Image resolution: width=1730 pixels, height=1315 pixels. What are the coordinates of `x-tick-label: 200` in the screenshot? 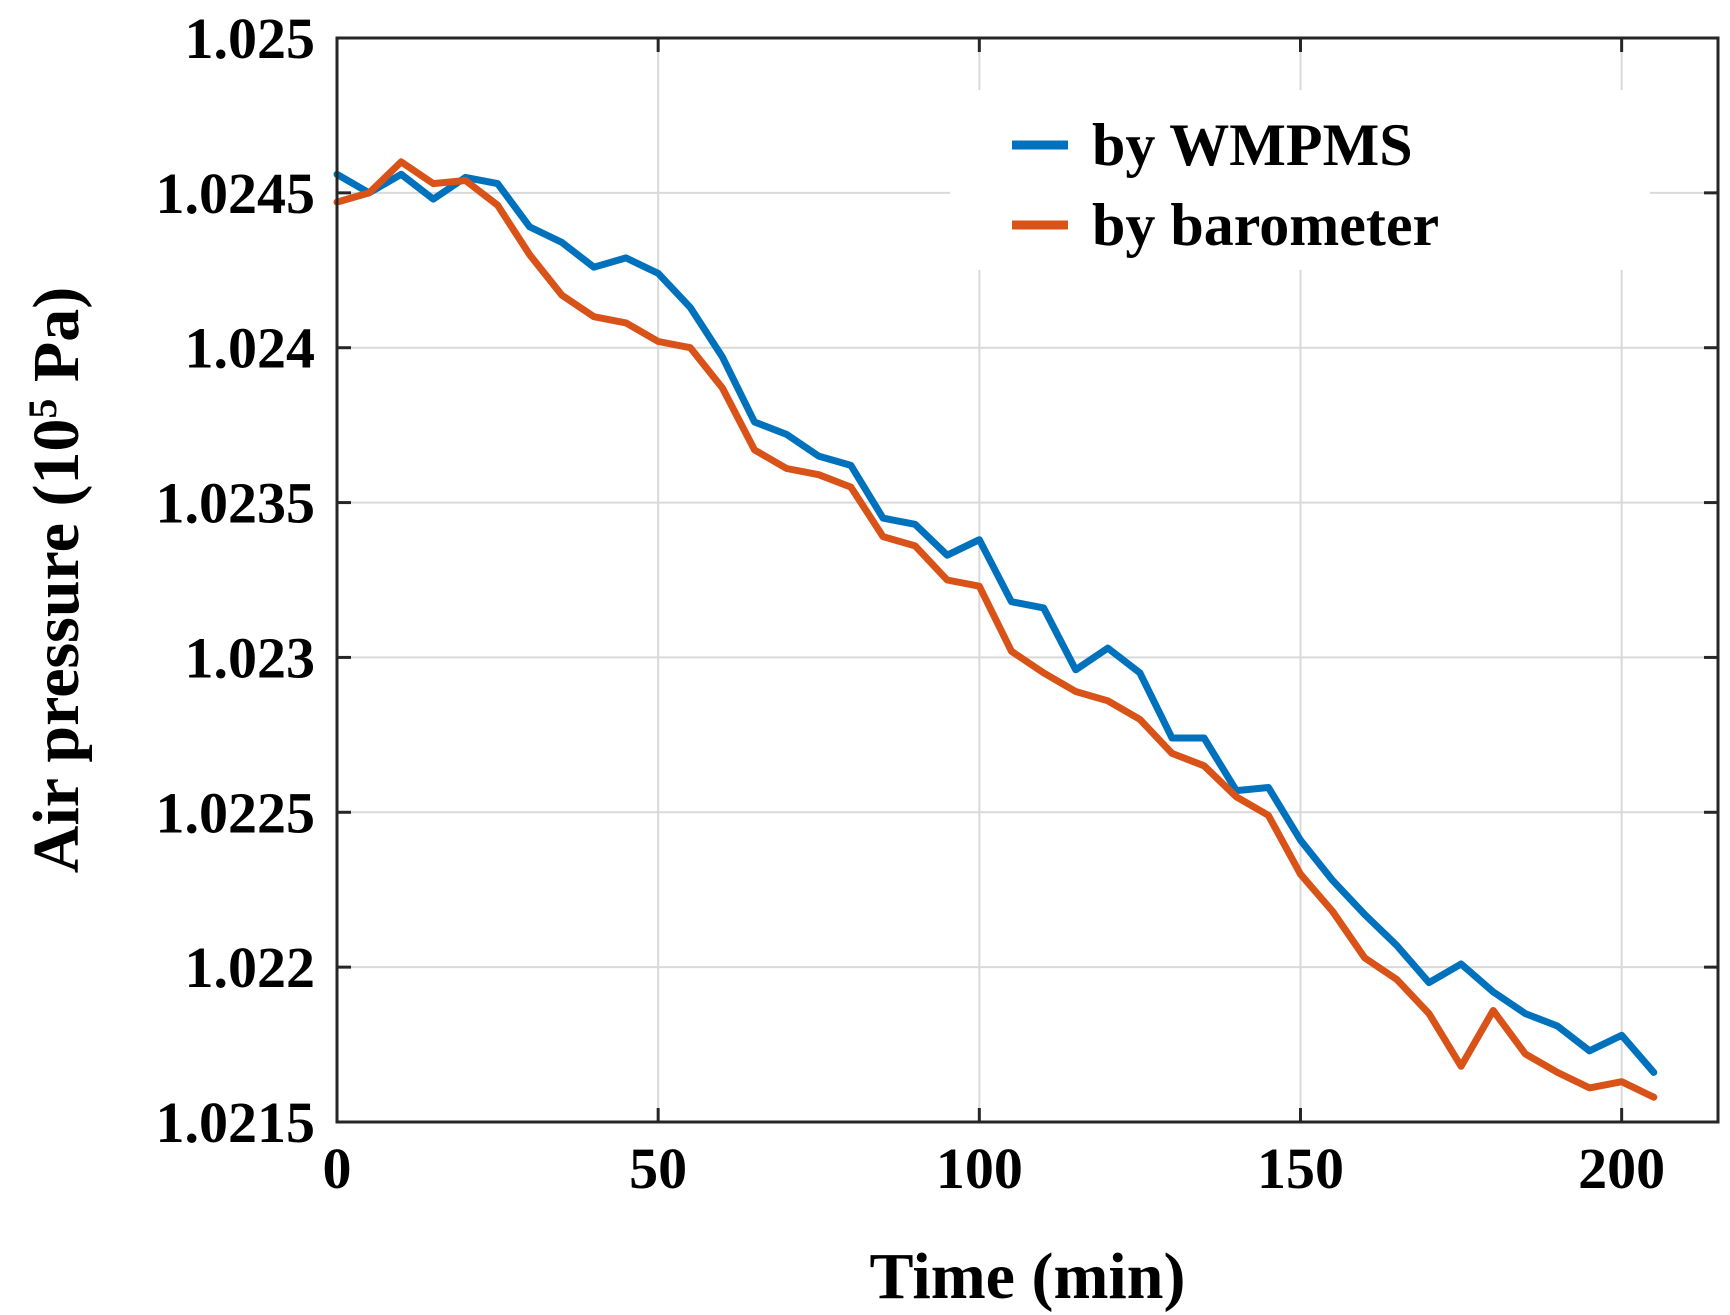 It's located at (1621, 1168).